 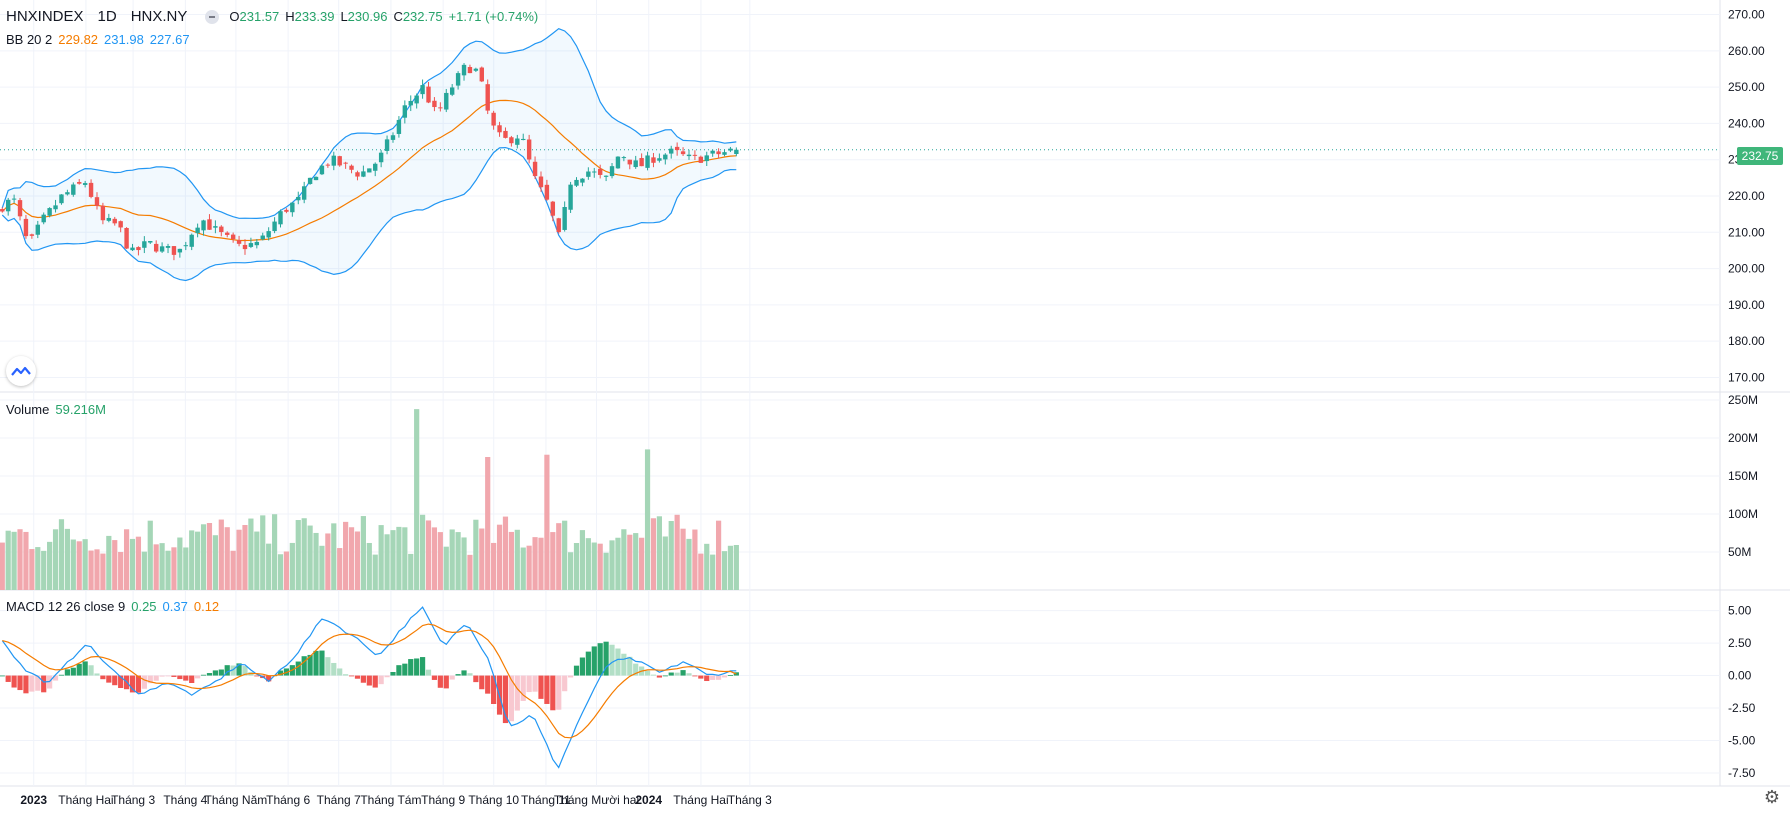 What do you see at coordinates (1746, 123) in the screenshot?
I see `price-y-tick-label: 240.00` at bounding box center [1746, 123].